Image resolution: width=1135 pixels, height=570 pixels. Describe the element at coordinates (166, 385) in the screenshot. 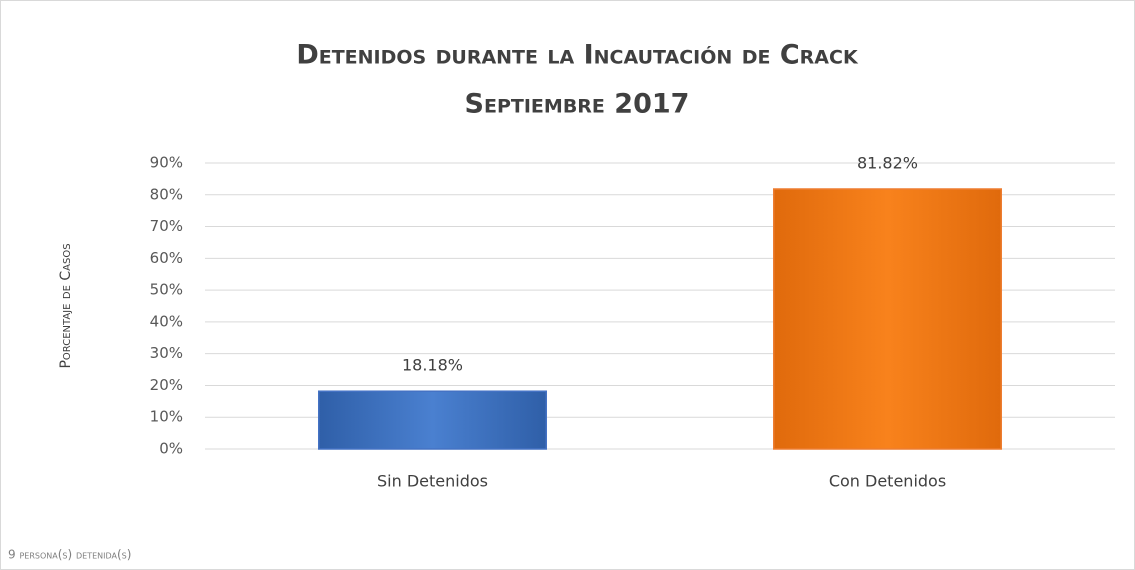

I see `y-tick-label: 20%` at that location.